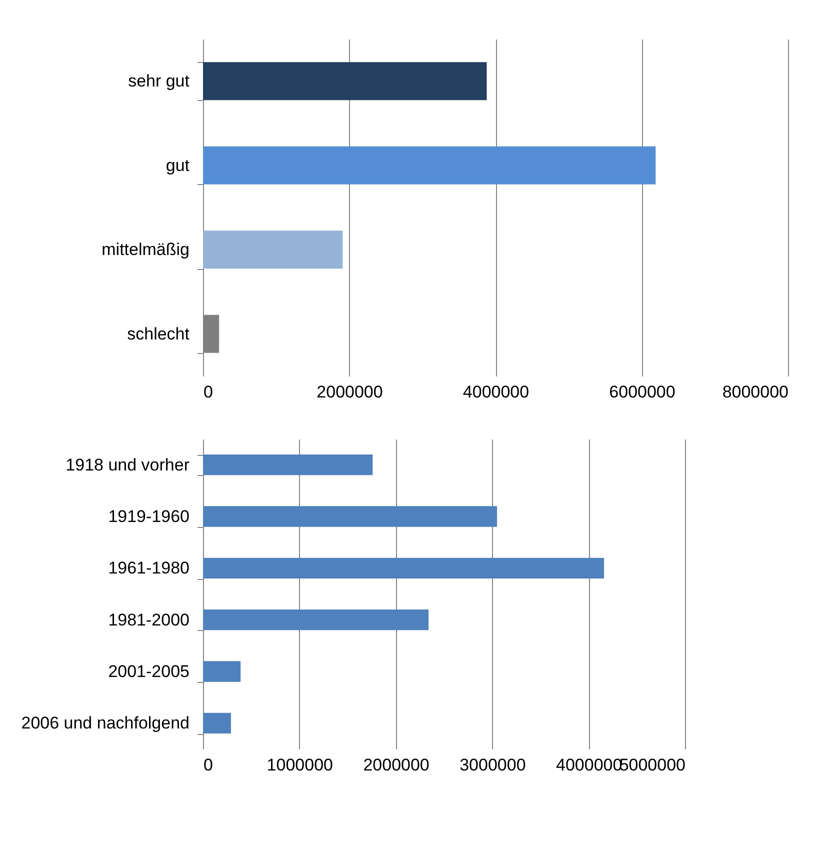 The image size is (840, 853). I want to click on x-tick-label: 3000000, so click(493, 765).